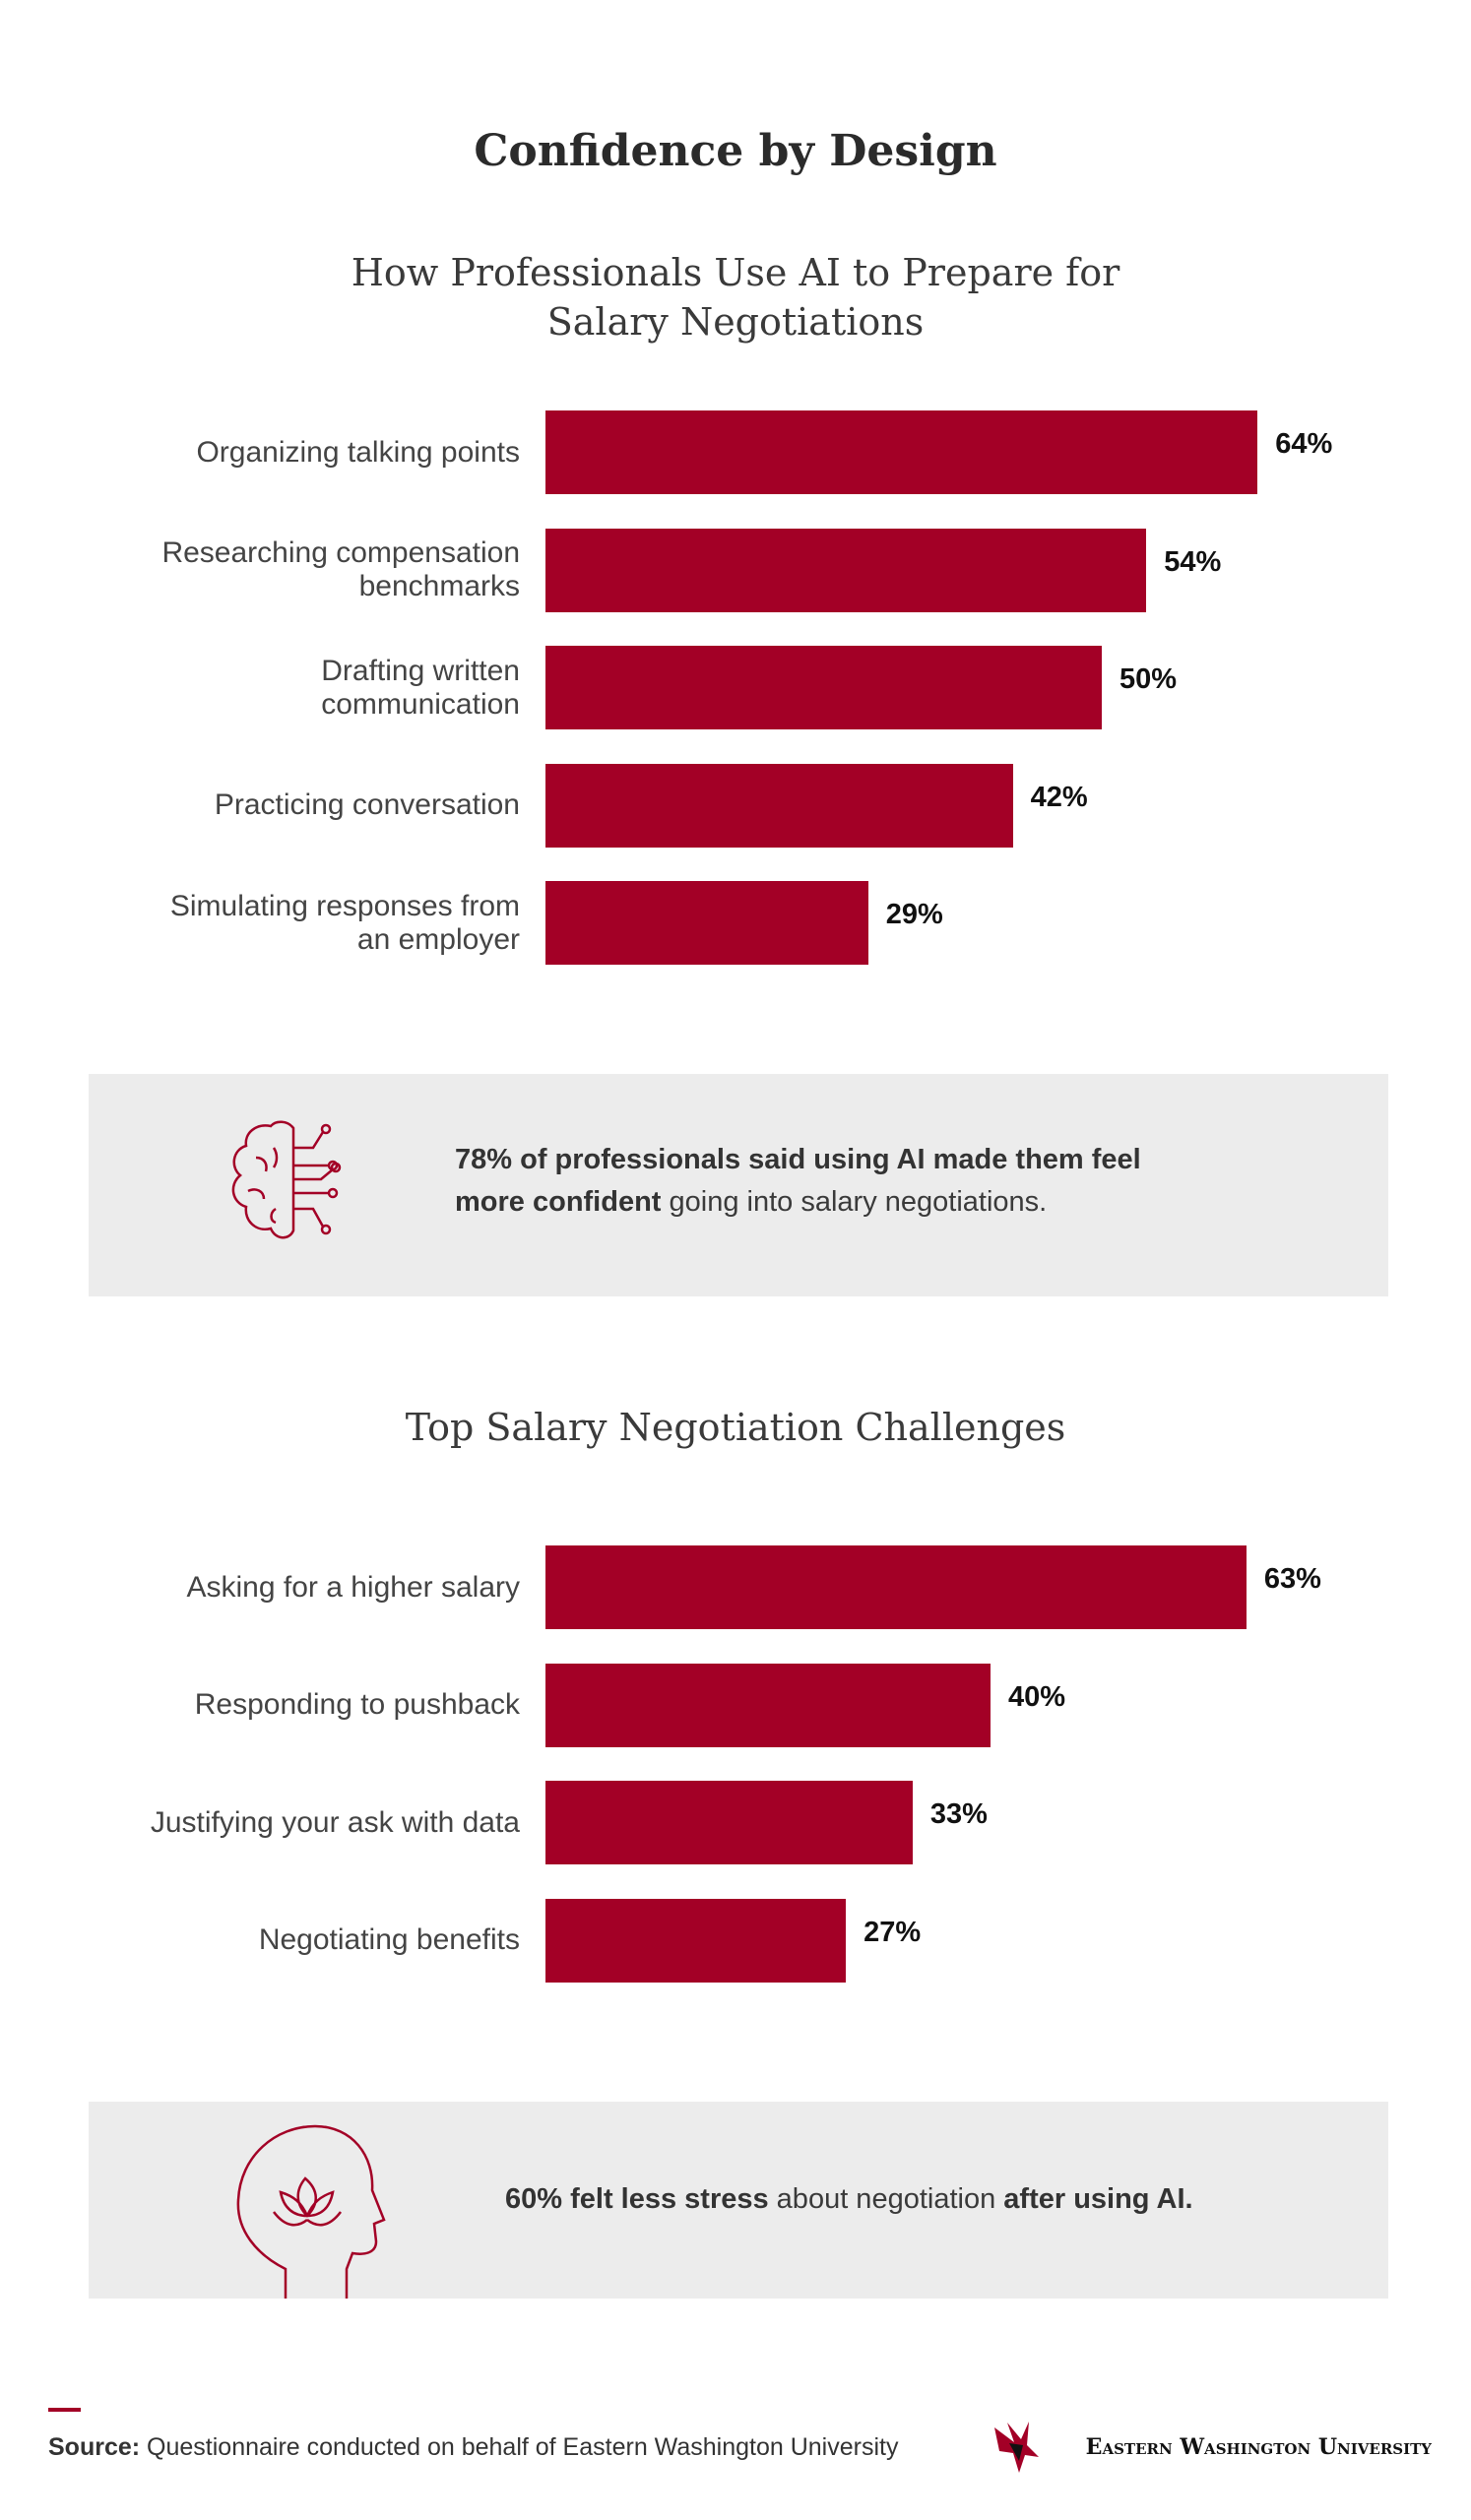 The height and width of the screenshot is (2520, 1471). I want to click on category-label: Researching compensation benchmarks, so click(340, 569).